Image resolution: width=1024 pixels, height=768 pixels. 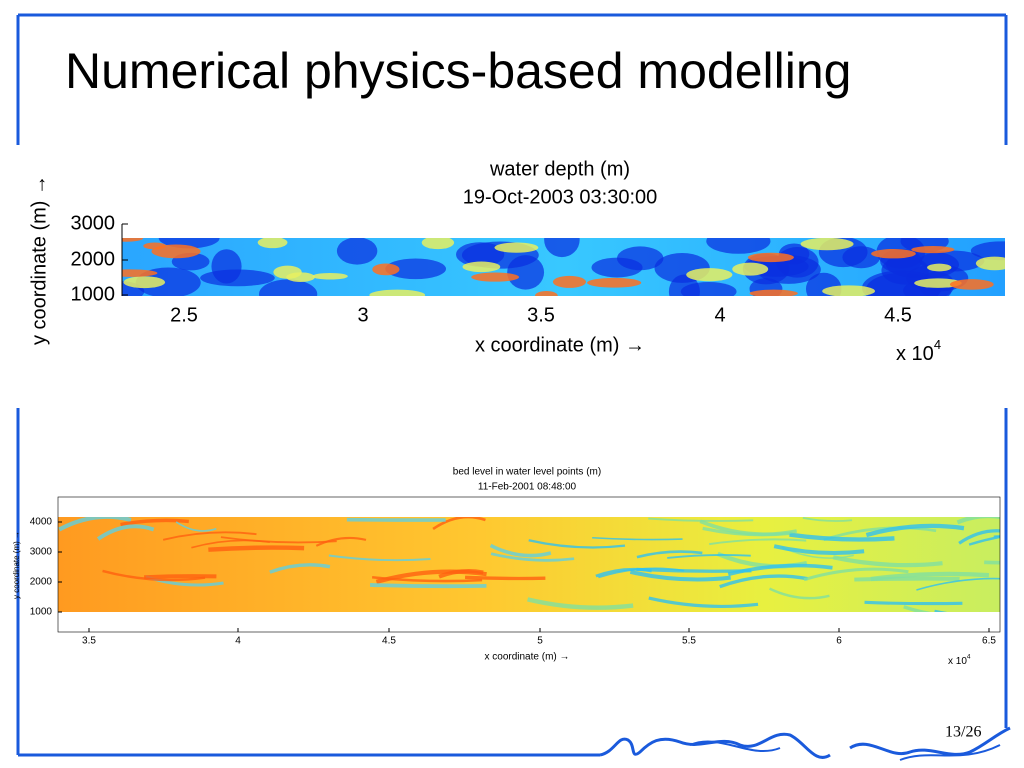 What do you see at coordinates (989, 641) in the screenshot?
I see `x-tick-label: 6.5` at bounding box center [989, 641].